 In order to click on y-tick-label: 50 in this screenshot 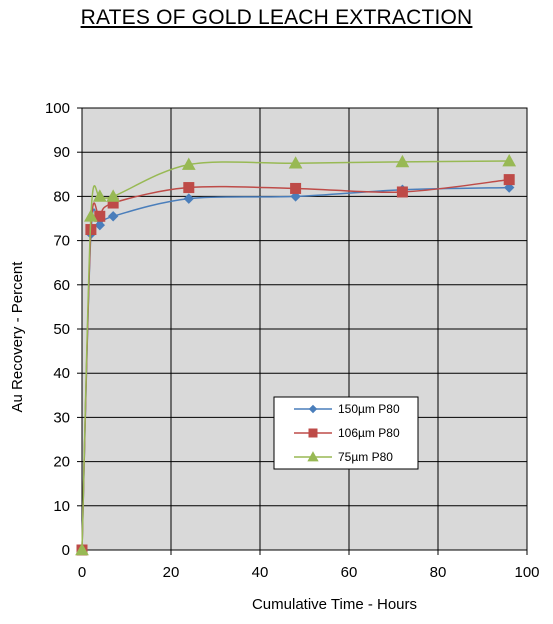, I will do `click(61, 329)`.